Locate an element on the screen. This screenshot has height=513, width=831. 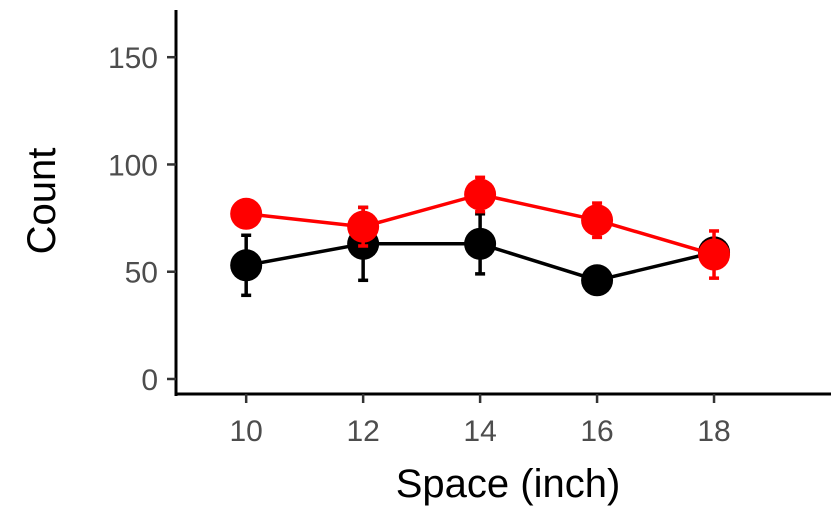
x-tick-label: 18 is located at coordinates (713, 431).